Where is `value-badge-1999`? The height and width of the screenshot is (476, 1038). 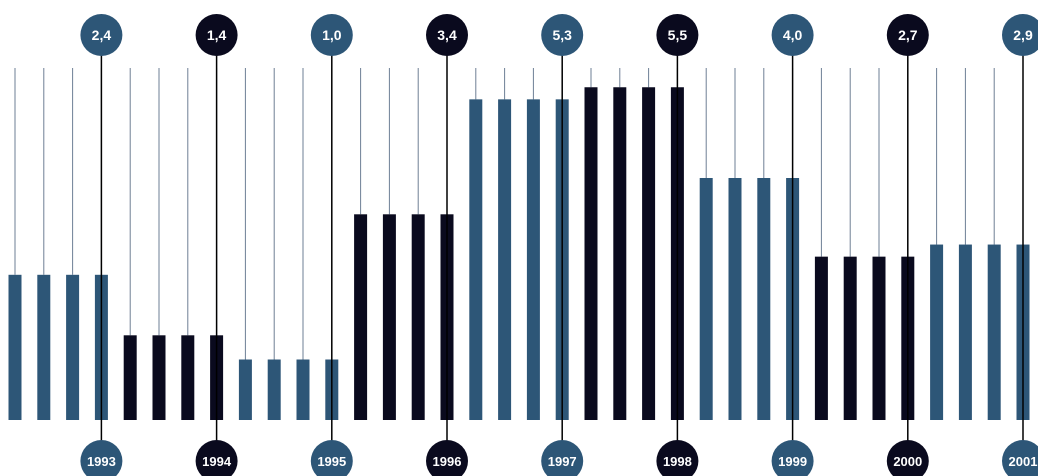 value-badge-1999 is located at coordinates (792, 35).